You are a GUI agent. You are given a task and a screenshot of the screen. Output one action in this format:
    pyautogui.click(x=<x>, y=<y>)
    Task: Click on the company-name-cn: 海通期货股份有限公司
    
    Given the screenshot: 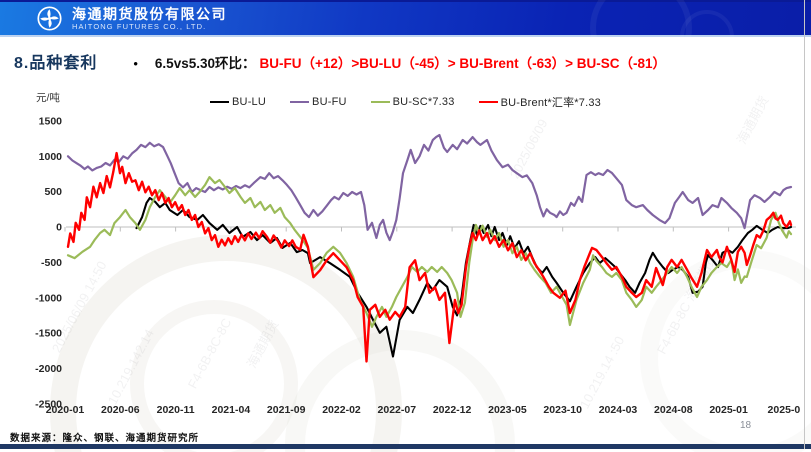 What is the action you would take?
    pyautogui.click(x=149, y=13)
    